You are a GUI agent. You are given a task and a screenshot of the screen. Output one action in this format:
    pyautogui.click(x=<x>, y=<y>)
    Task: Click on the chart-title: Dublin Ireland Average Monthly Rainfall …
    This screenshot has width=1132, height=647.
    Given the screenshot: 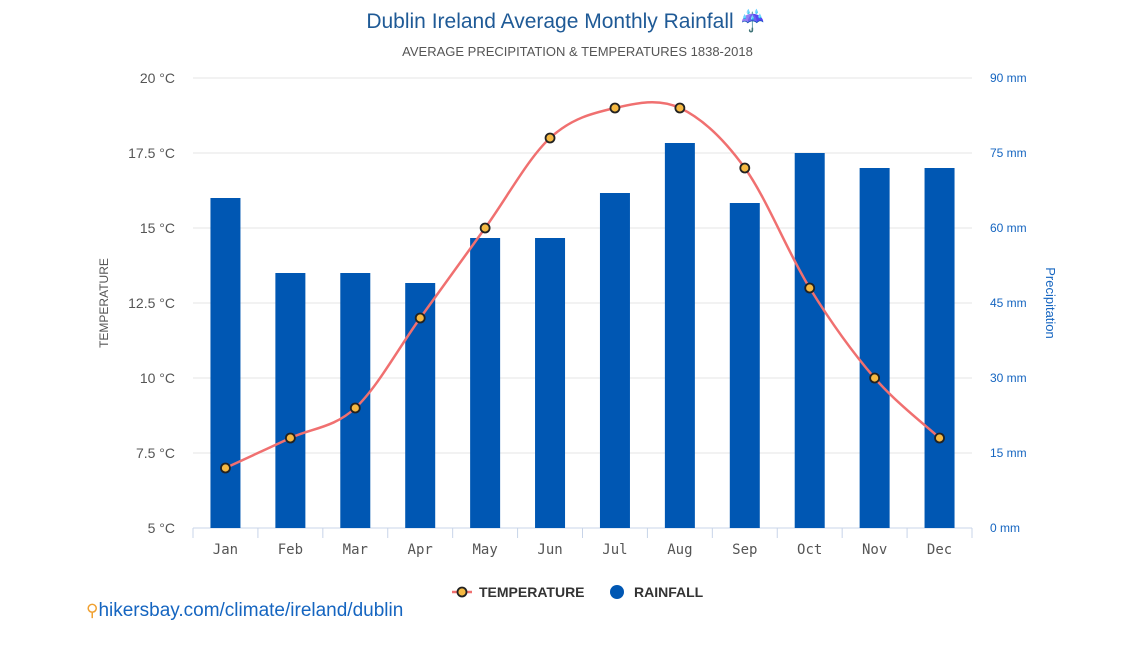 What is the action you would take?
    pyautogui.click(x=566, y=21)
    